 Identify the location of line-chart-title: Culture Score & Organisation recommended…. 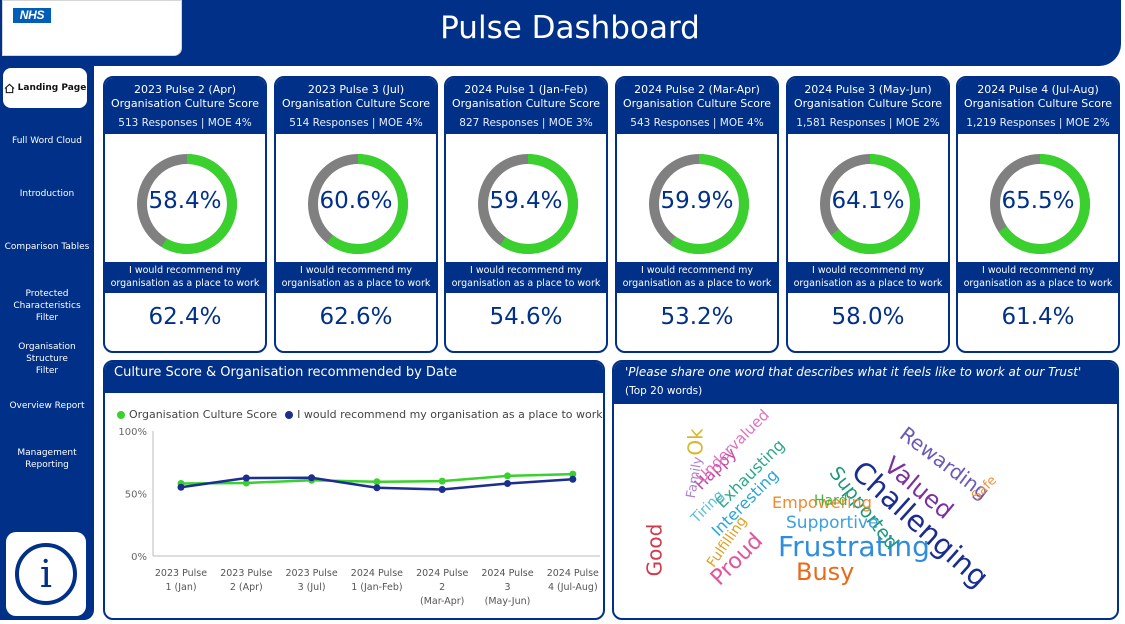
(354, 377).